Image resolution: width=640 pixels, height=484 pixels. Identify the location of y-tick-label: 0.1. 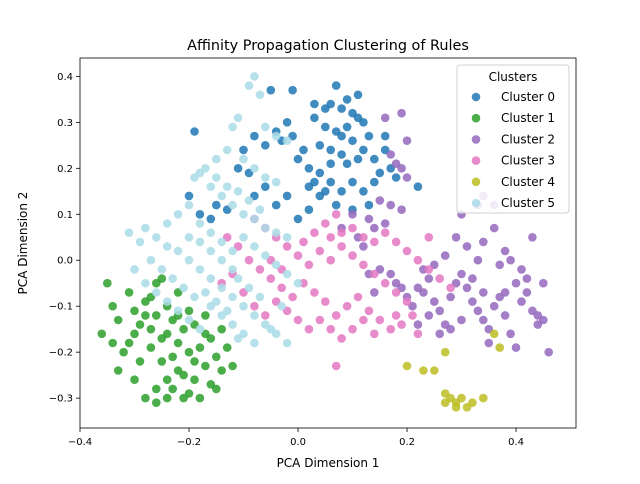
(65, 215).